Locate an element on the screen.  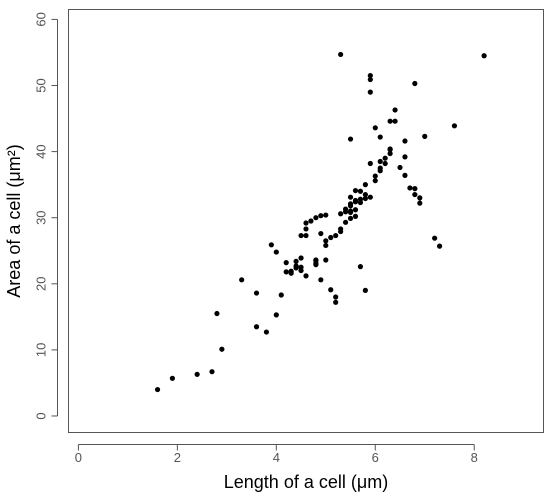
y-tick-label: 60 is located at coordinates (41, 19).